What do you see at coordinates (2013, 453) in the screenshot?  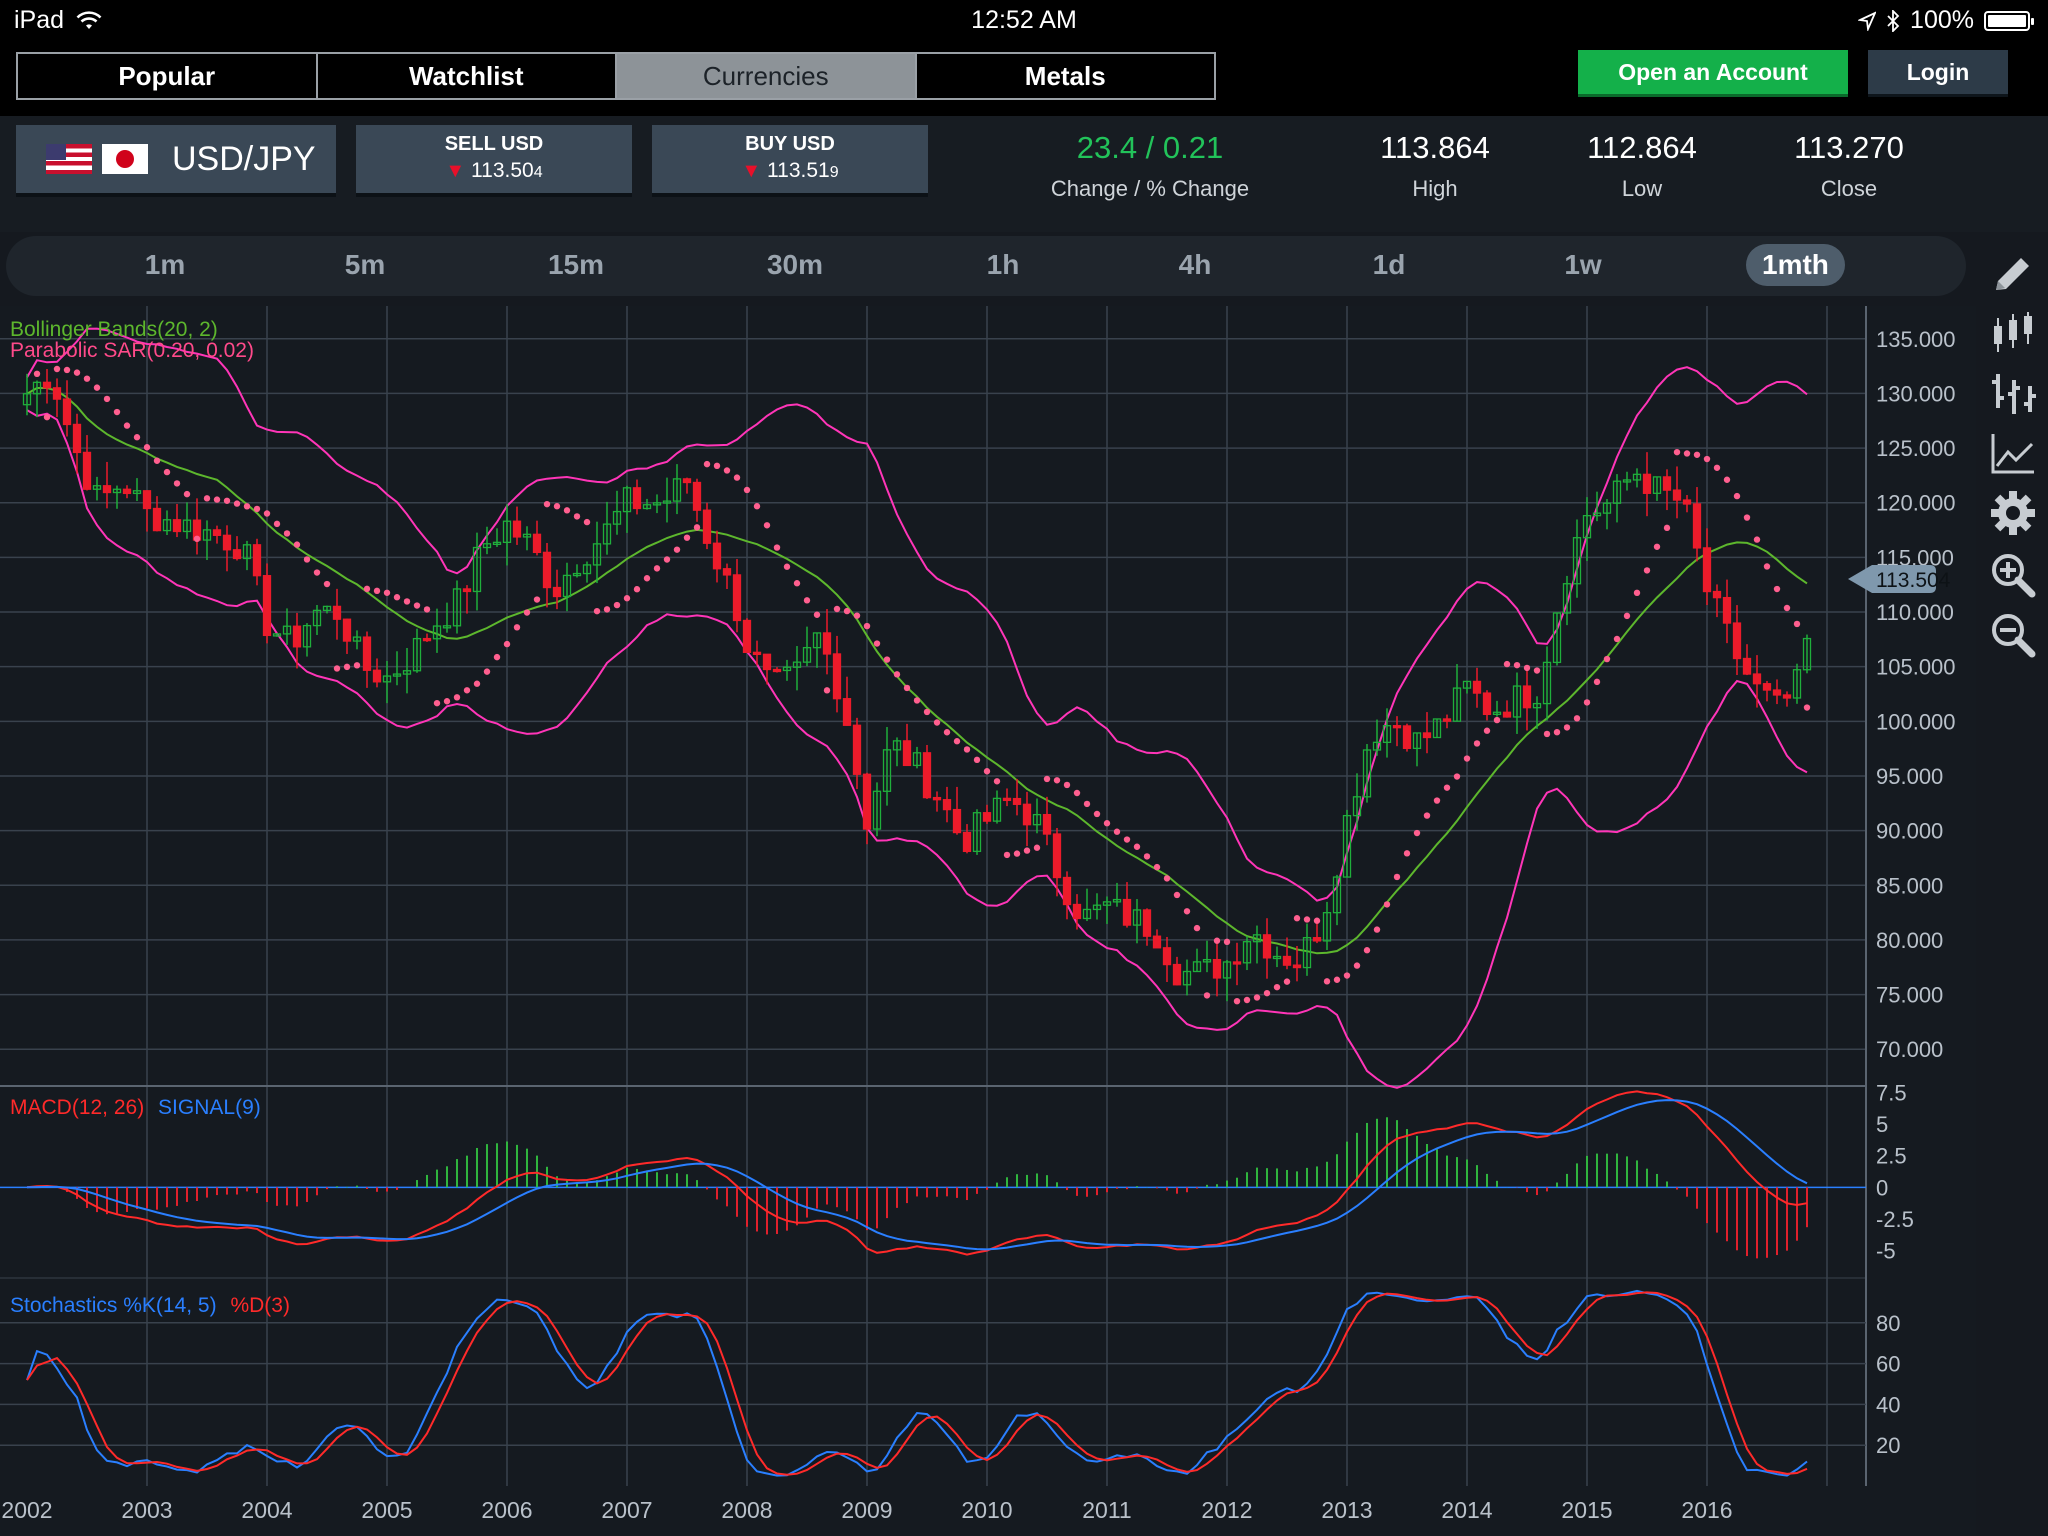 I see `line-chart-icon` at bounding box center [2013, 453].